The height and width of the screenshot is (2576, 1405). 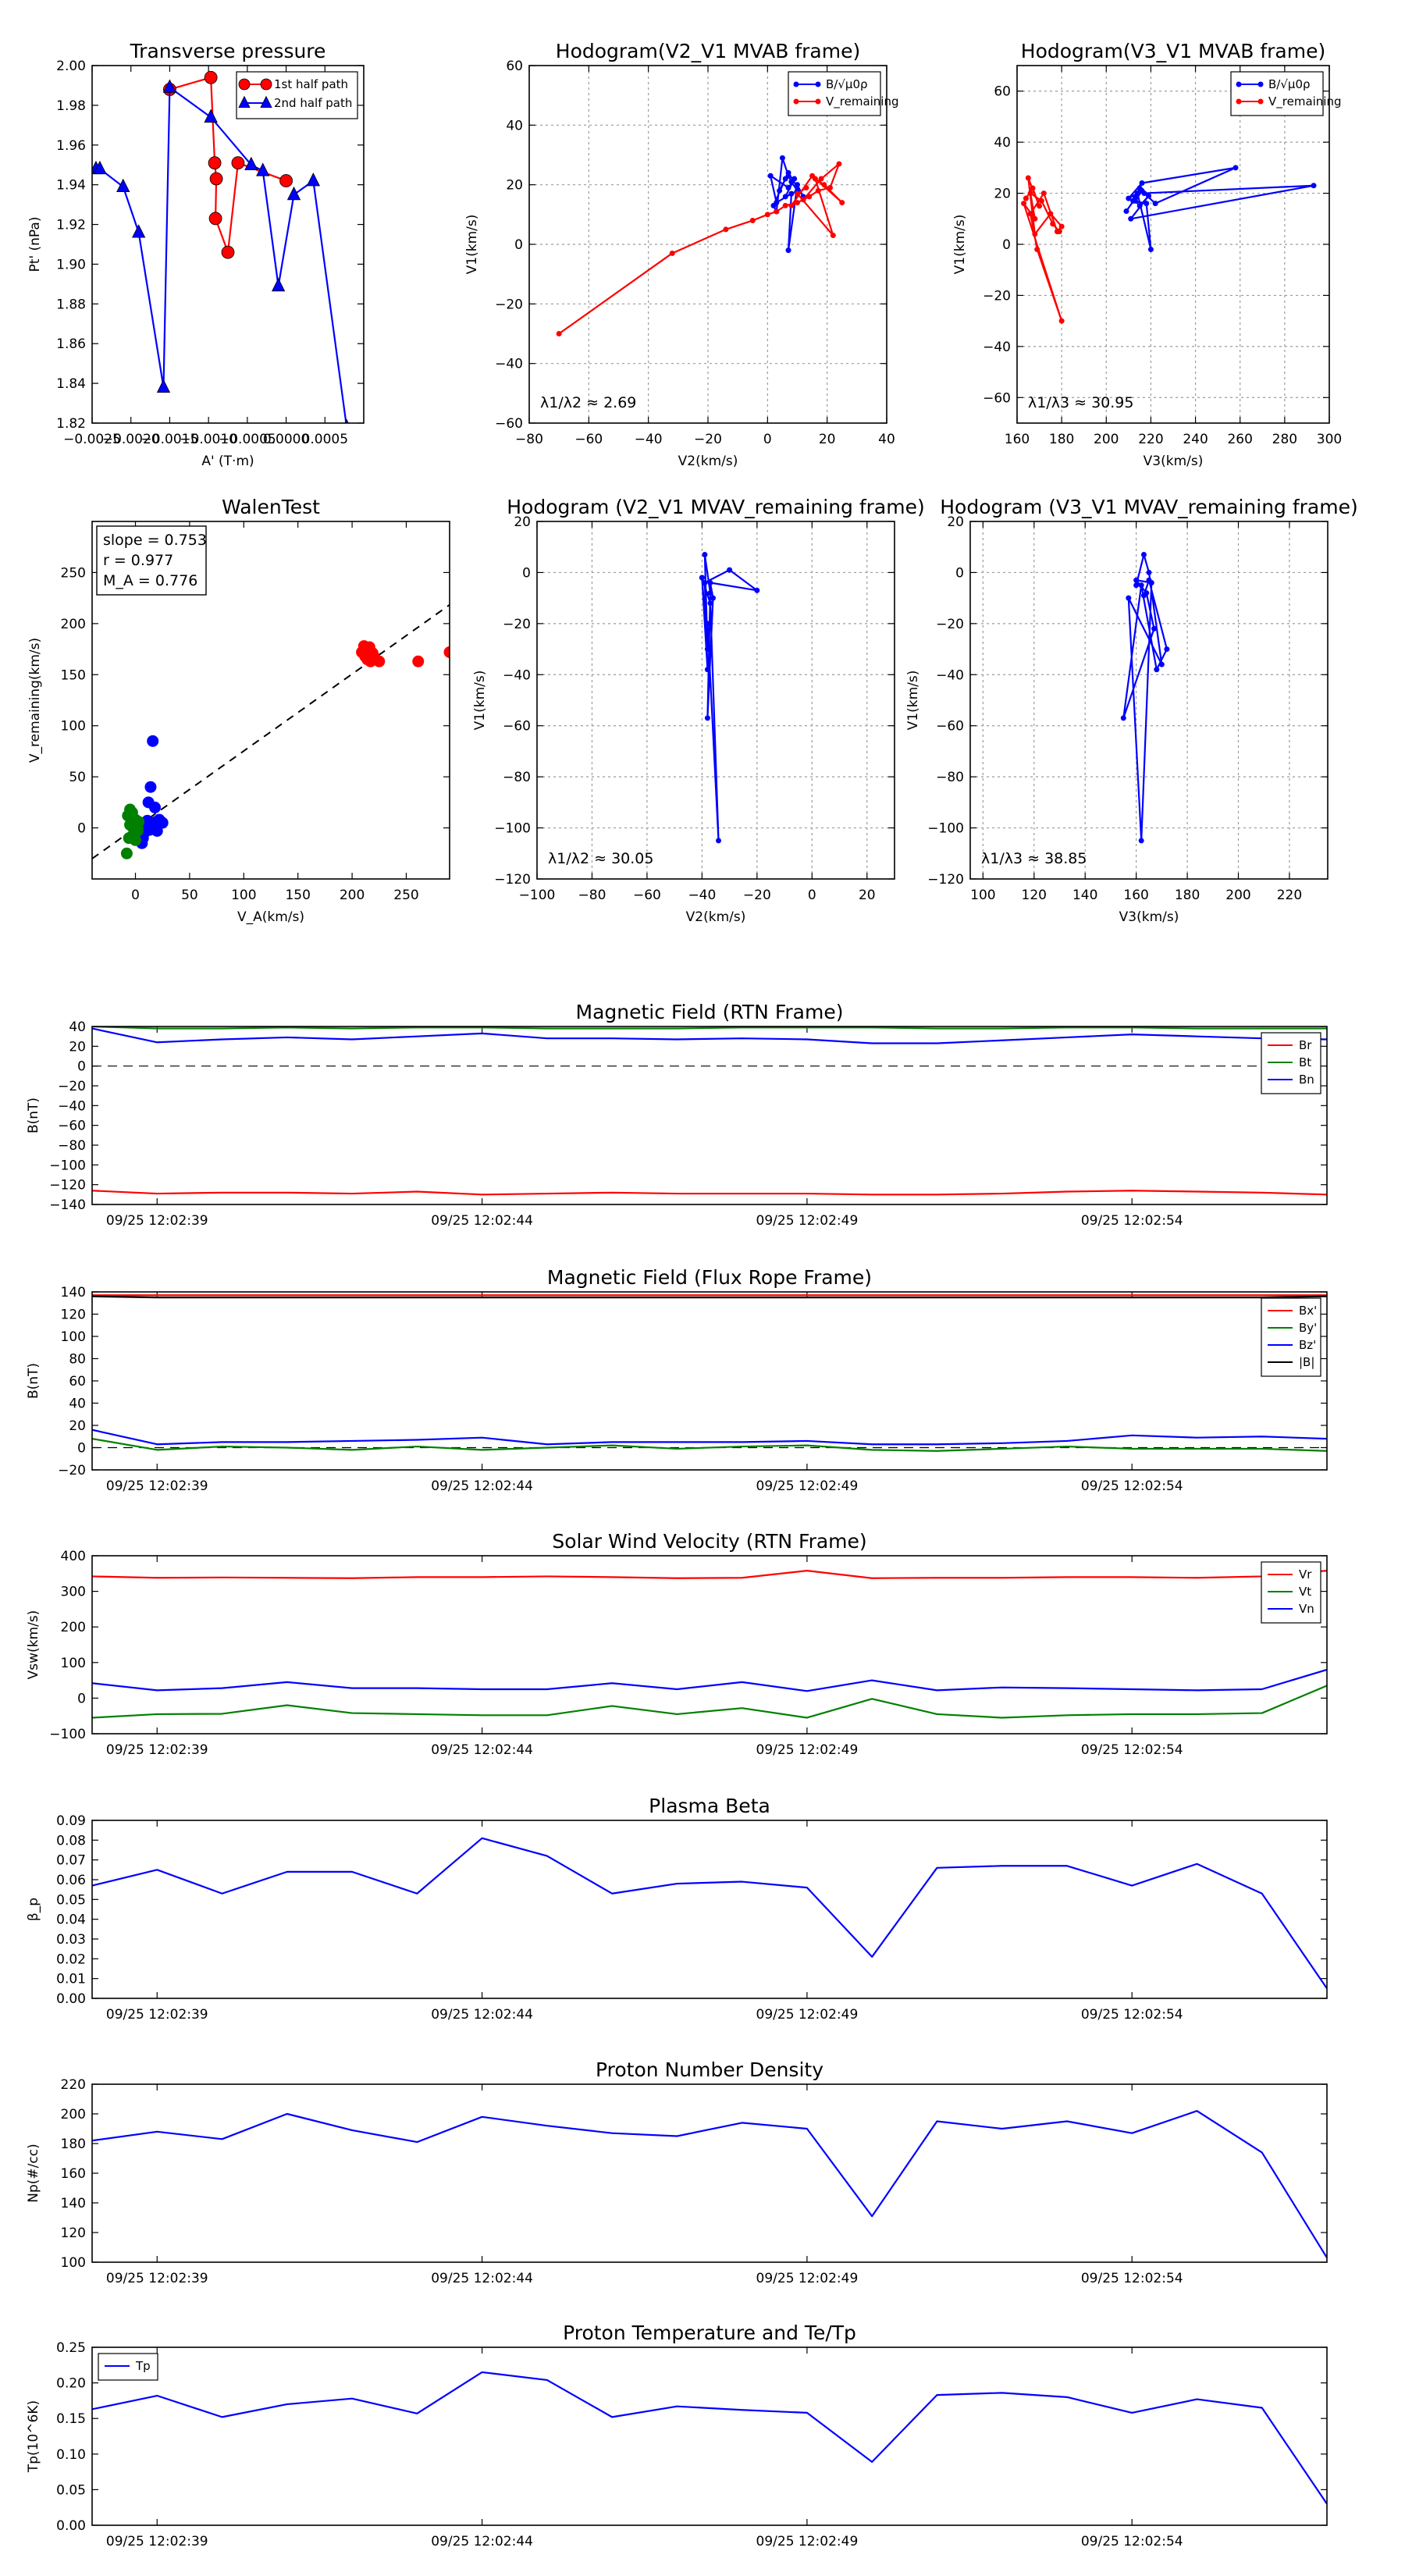 What do you see at coordinates (71, 106) in the screenshot?
I see `y-tick-label: 1.98` at bounding box center [71, 106].